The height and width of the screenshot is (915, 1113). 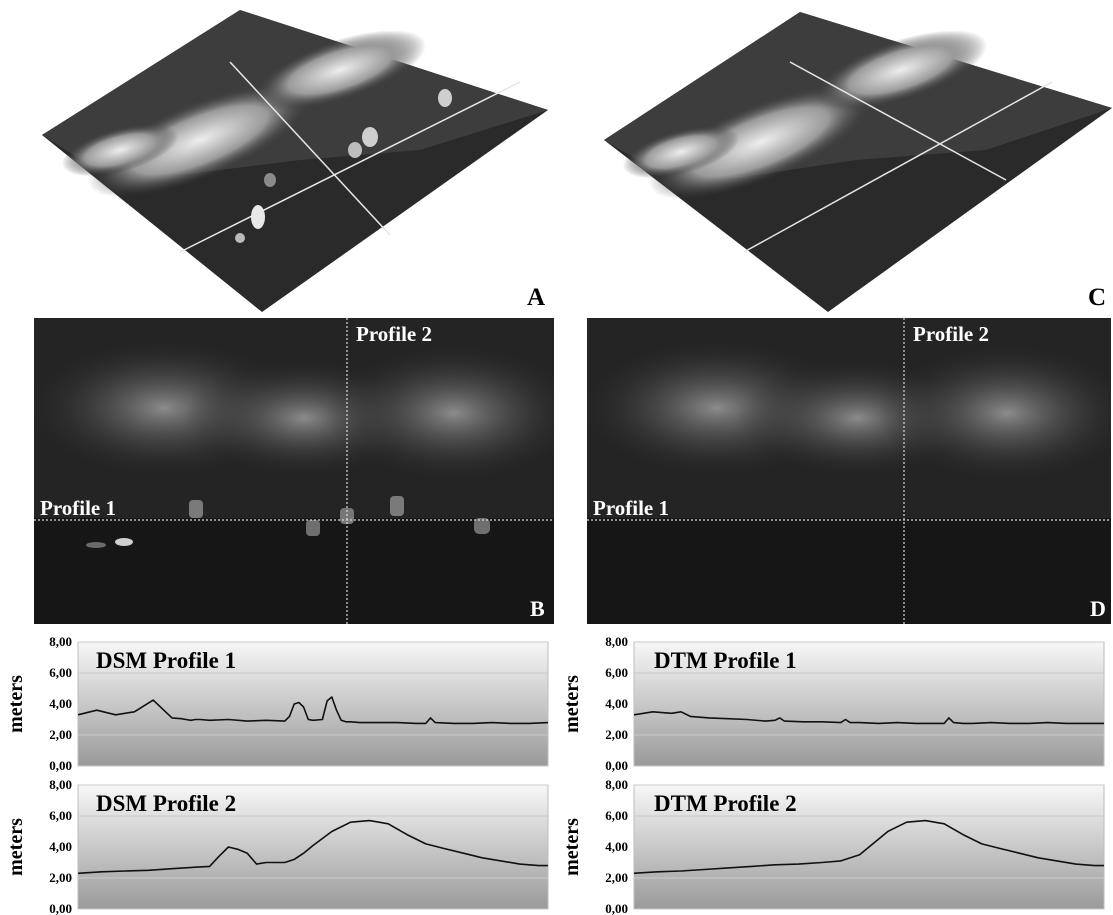 I want to click on chart-dsm-profile-1: 8,00 6,00 4,00 2,00 0,00 meters DSM Profile 1, so click(x=278, y=703).